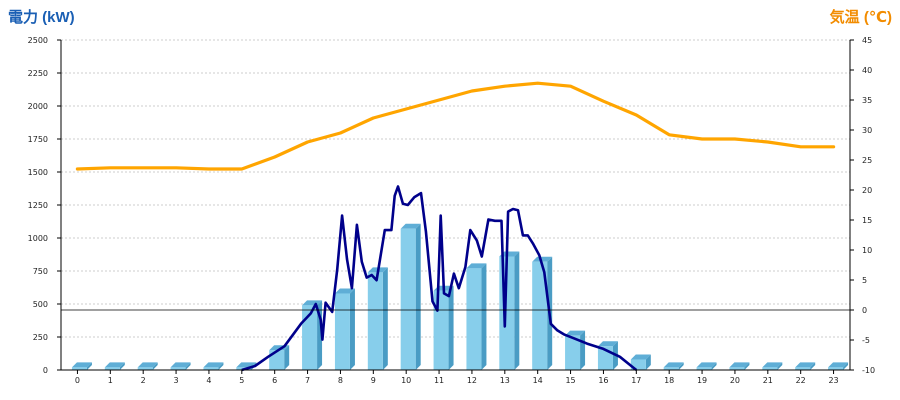 The width and height of the screenshot is (900, 400). What do you see at coordinates (867, 250) in the screenshot?
I see `right-tick-label: 10` at bounding box center [867, 250].